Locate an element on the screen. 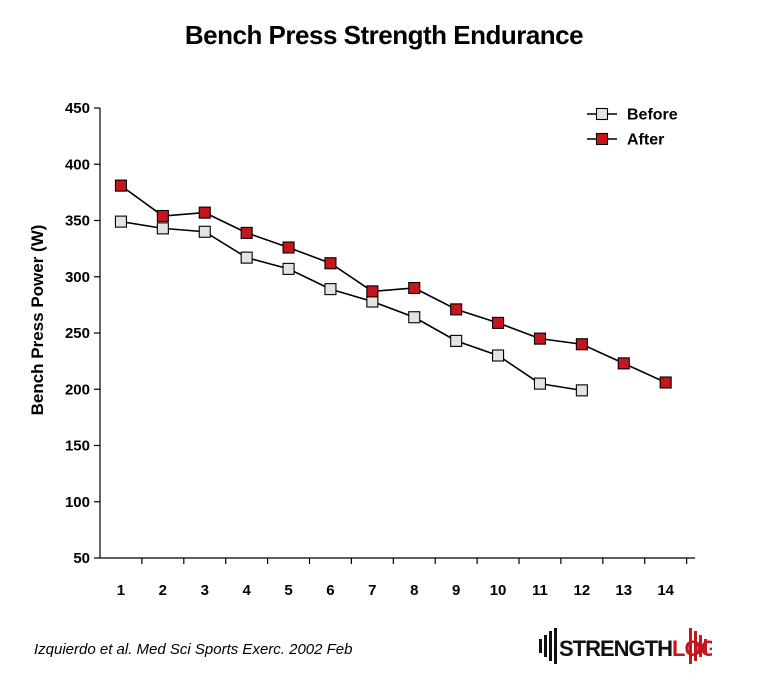  svg-text: STRENGTHLOG is located at coordinates (635, 648).